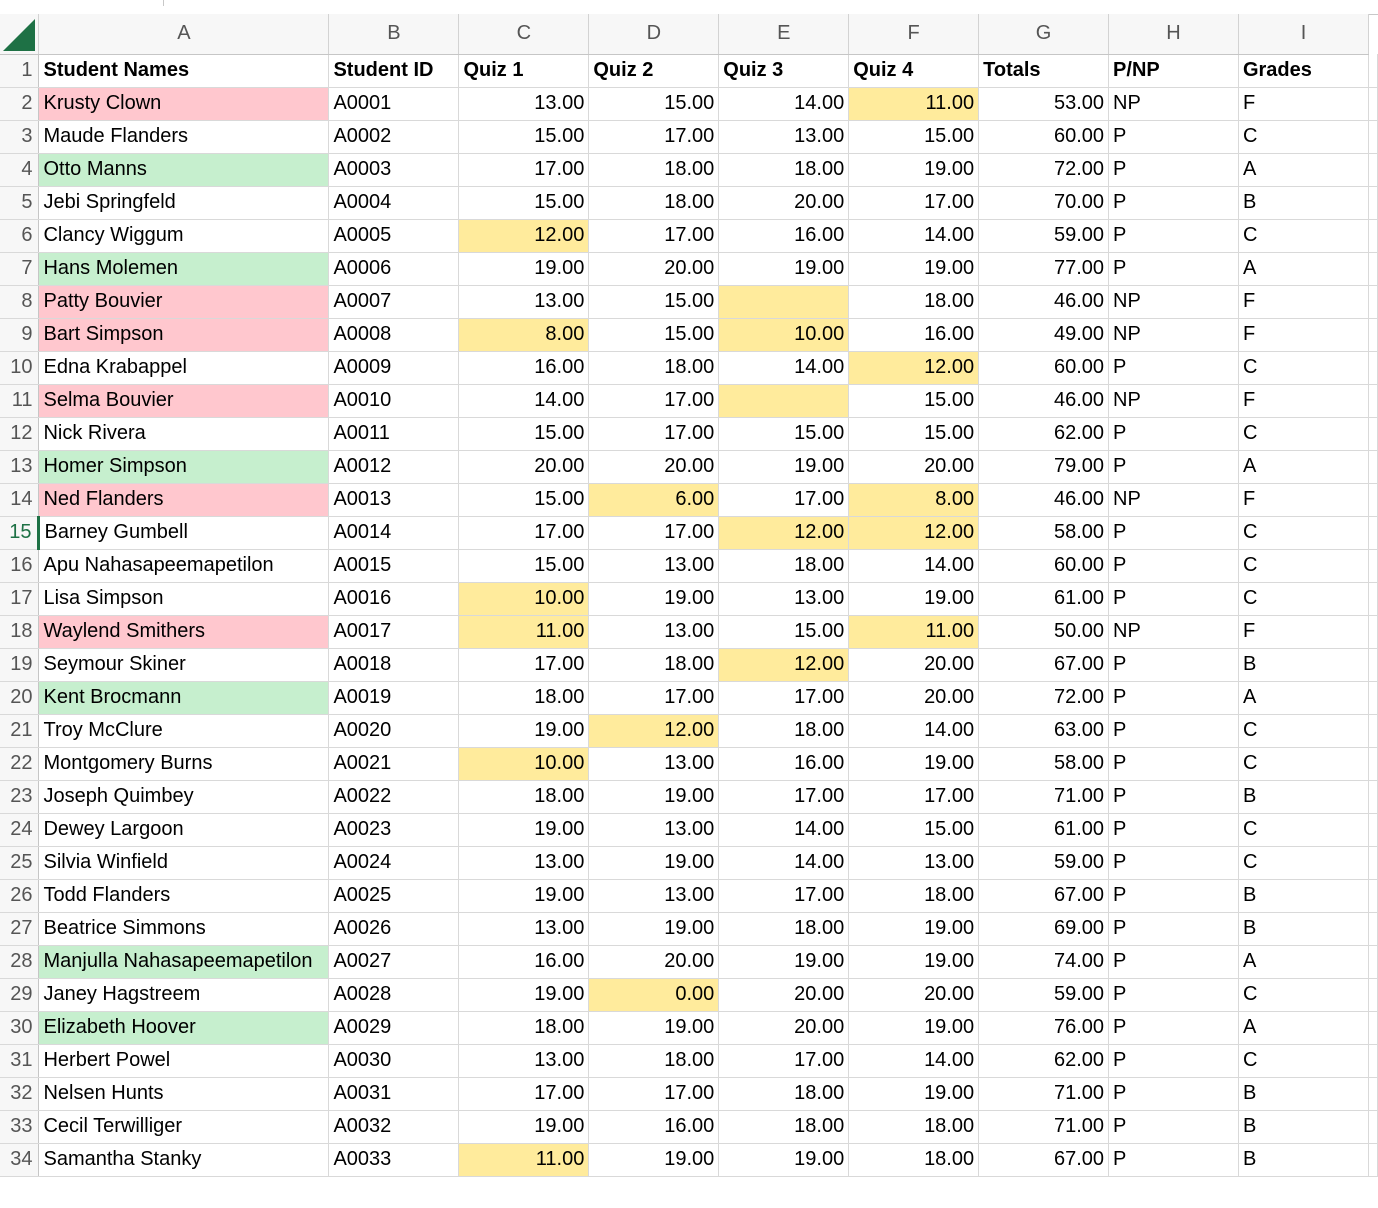 Image resolution: width=1378 pixels, height=1208 pixels. What do you see at coordinates (654, 1127) in the screenshot?
I see `quiz-2-cell: 16.00` at bounding box center [654, 1127].